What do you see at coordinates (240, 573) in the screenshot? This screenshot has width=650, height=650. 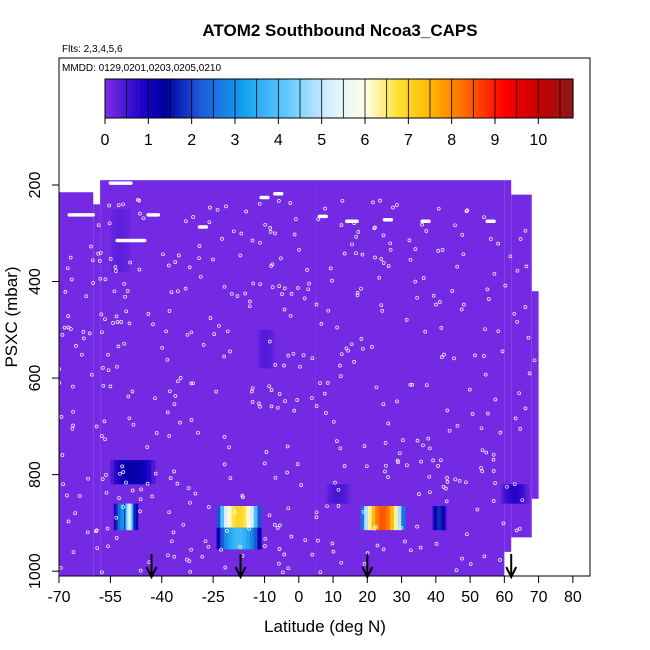 I see `down-arrow-head` at bounding box center [240, 573].